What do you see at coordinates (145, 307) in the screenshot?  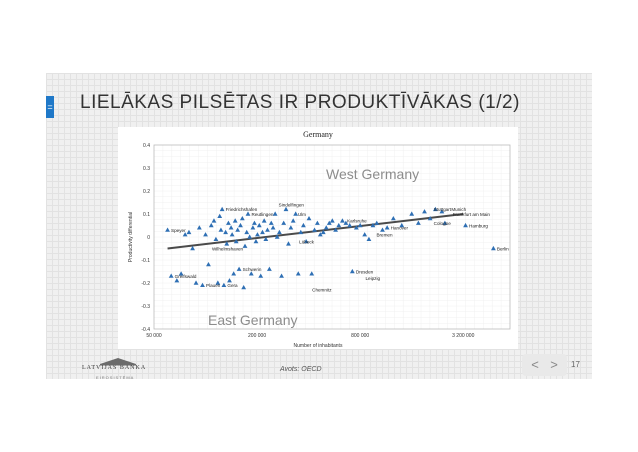 I see `y-tick-label: -0.3` at bounding box center [145, 307].